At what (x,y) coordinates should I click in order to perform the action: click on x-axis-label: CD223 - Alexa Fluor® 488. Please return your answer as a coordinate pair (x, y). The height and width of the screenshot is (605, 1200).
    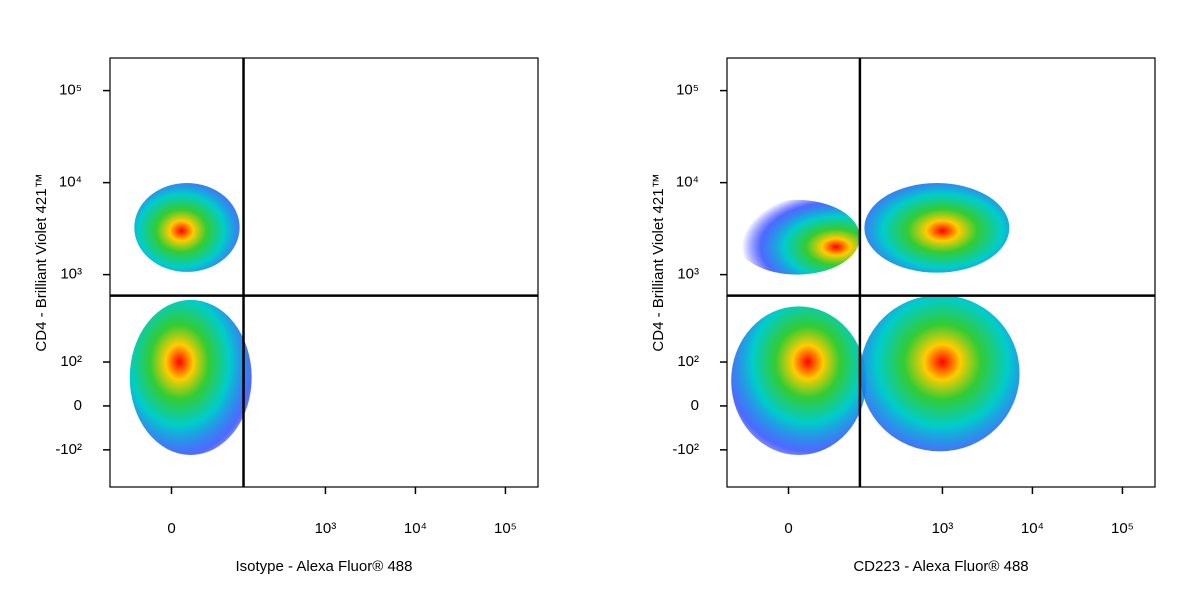
    Looking at the image, I should click on (940, 566).